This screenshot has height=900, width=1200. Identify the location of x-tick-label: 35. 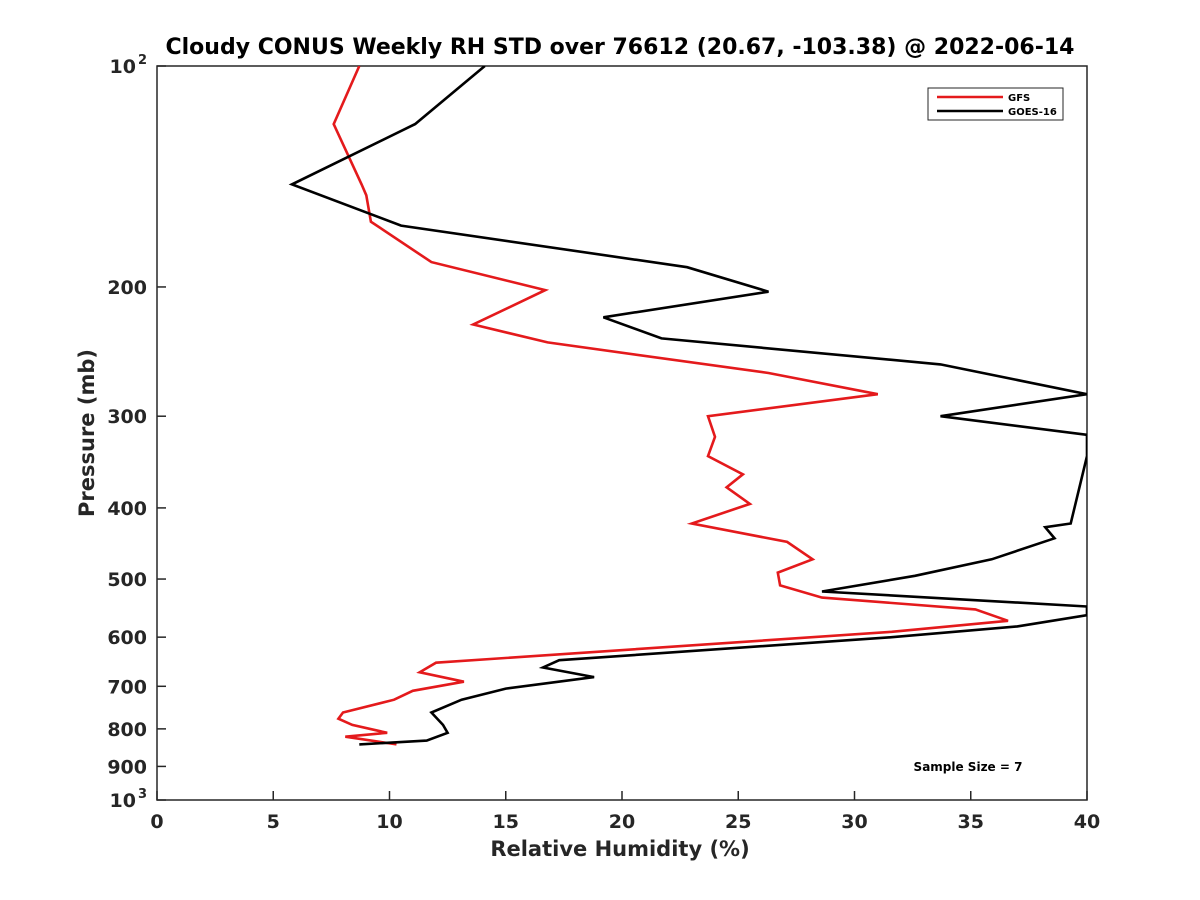
(971, 822).